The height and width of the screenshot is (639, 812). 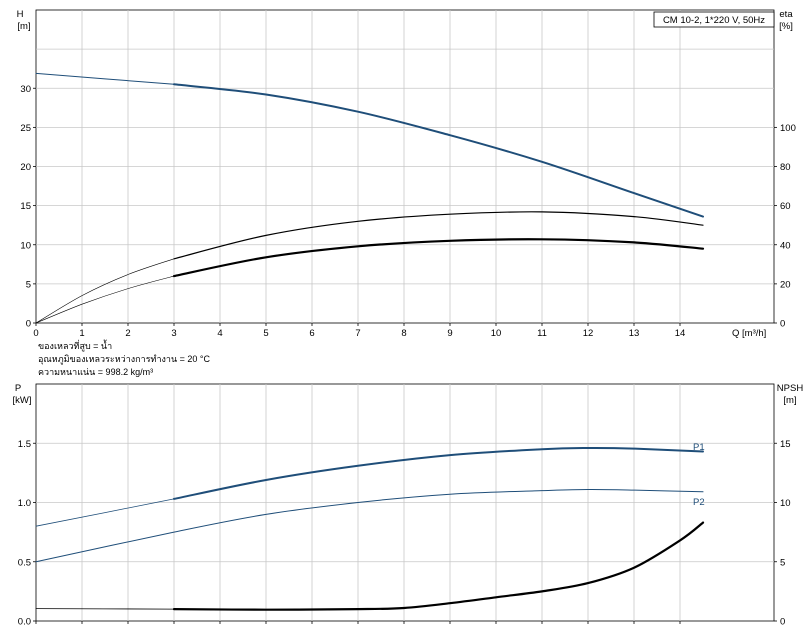 What do you see at coordinates (785, 245) in the screenshot?
I see `y-tick-label-right: 40` at bounding box center [785, 245].